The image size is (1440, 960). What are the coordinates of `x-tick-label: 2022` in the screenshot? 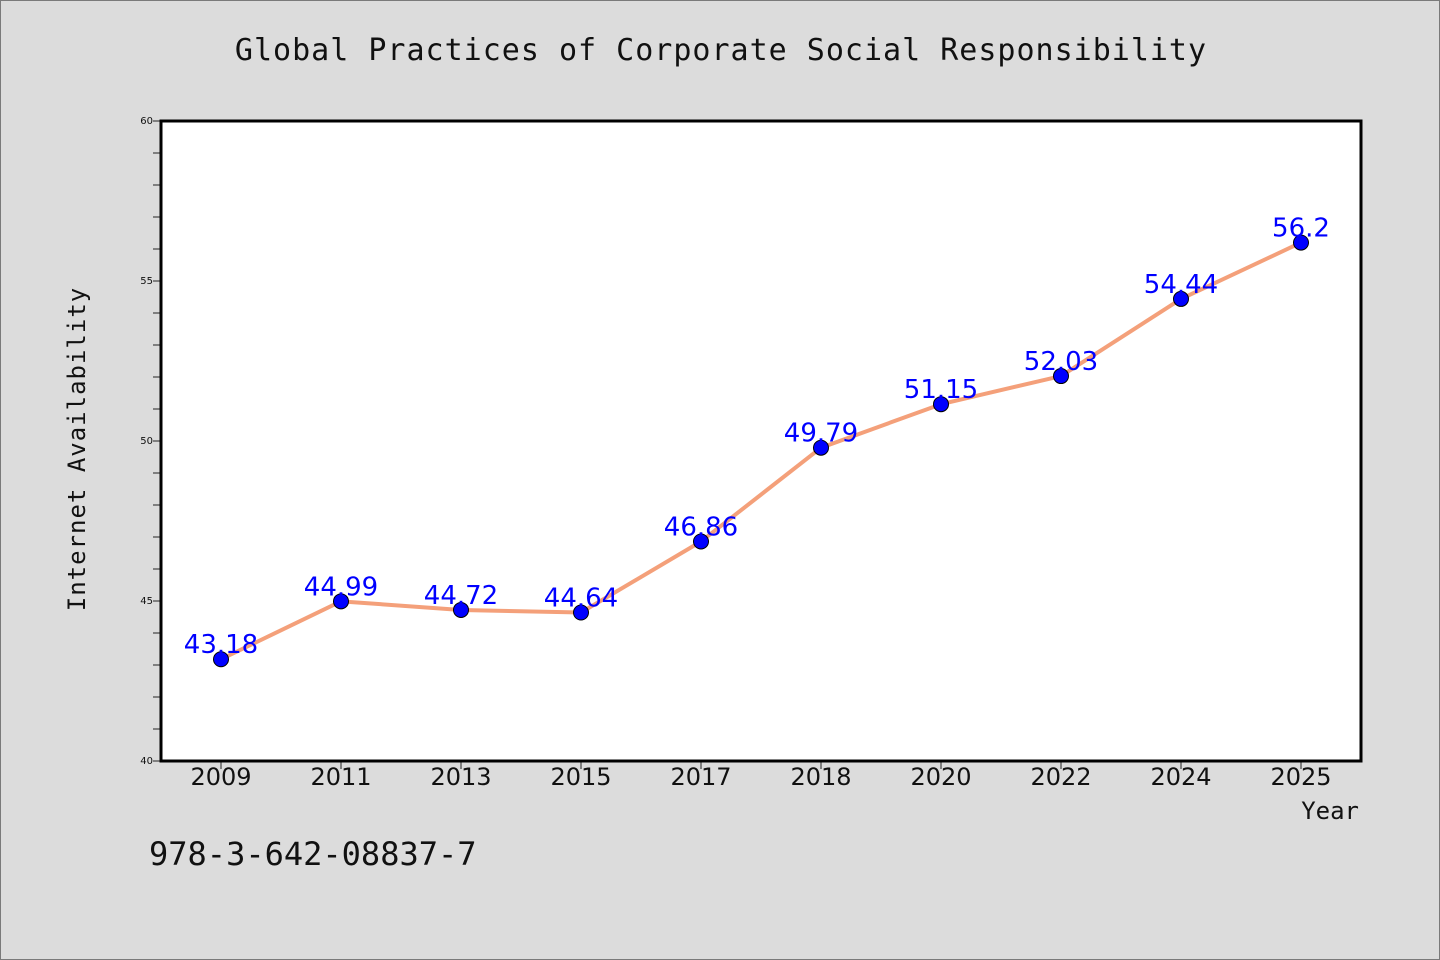 It's located at (1060, 777).